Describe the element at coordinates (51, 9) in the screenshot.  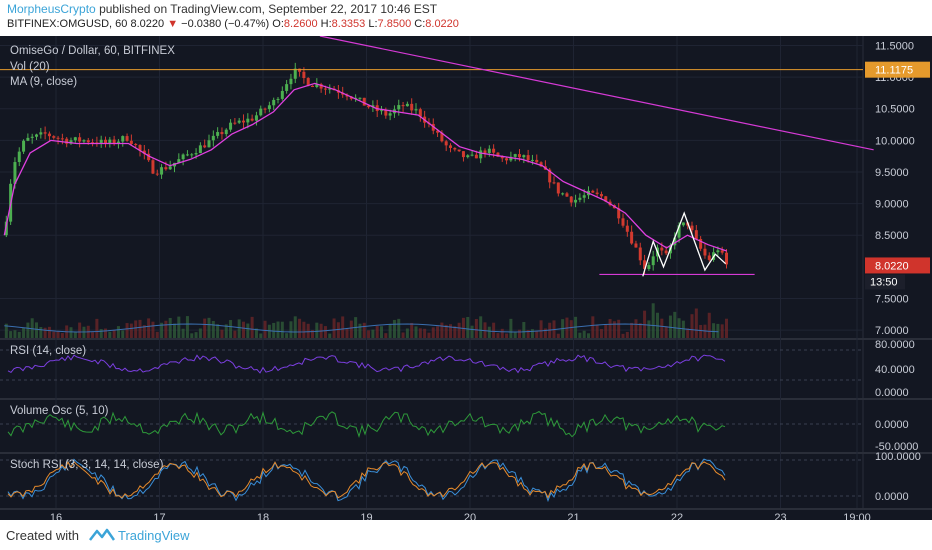
I see `author-link: MorpheusCrypto` at that location.